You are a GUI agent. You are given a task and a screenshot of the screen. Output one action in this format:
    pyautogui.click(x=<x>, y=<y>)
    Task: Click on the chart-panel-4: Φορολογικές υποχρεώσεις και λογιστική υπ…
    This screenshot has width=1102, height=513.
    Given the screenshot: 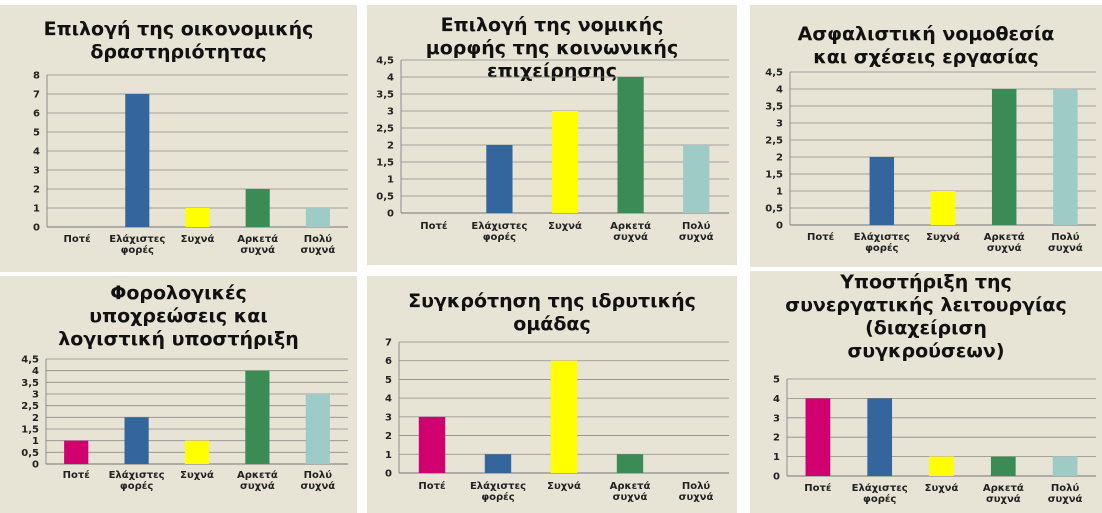 What is the action you would take?
    pyautogui.click(x=178, y=394)
    